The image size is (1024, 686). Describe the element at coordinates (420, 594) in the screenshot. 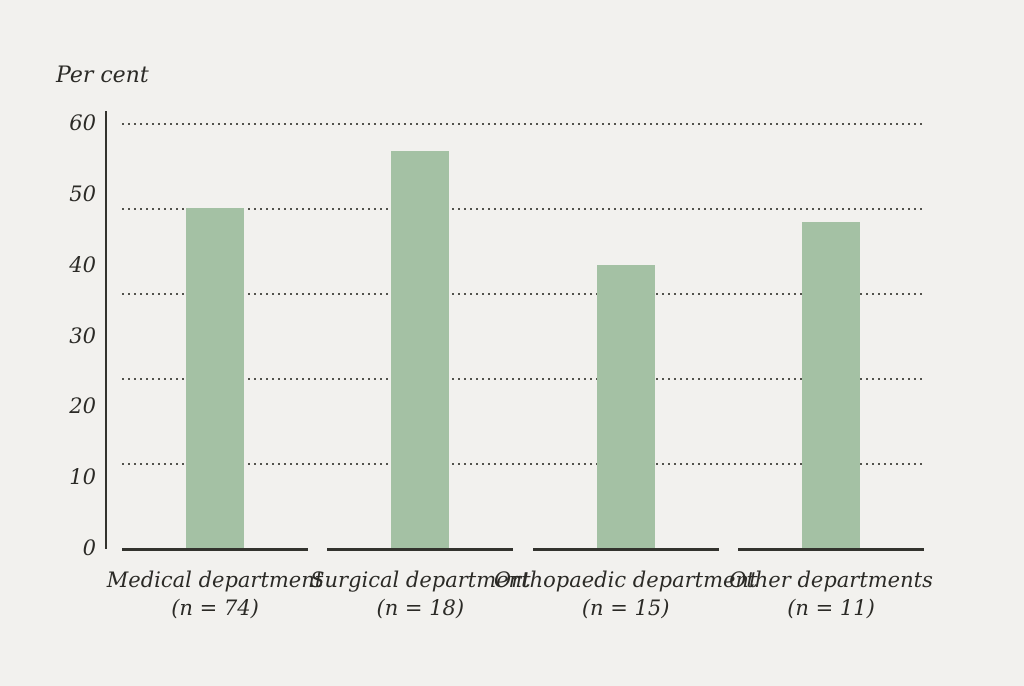

I see `x-axis-category-label: Surgical department (n = 18)` at that location.